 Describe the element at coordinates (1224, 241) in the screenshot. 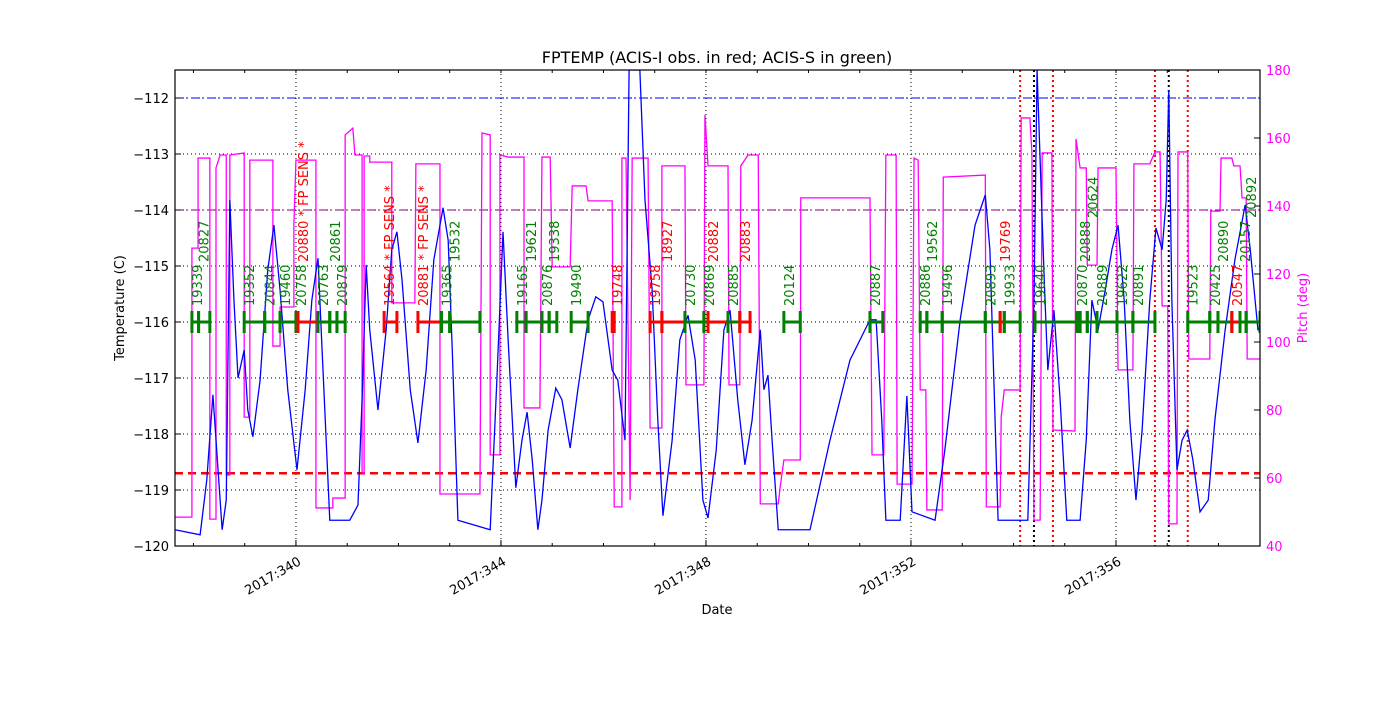

I see `obs-label: 20890` at that location.